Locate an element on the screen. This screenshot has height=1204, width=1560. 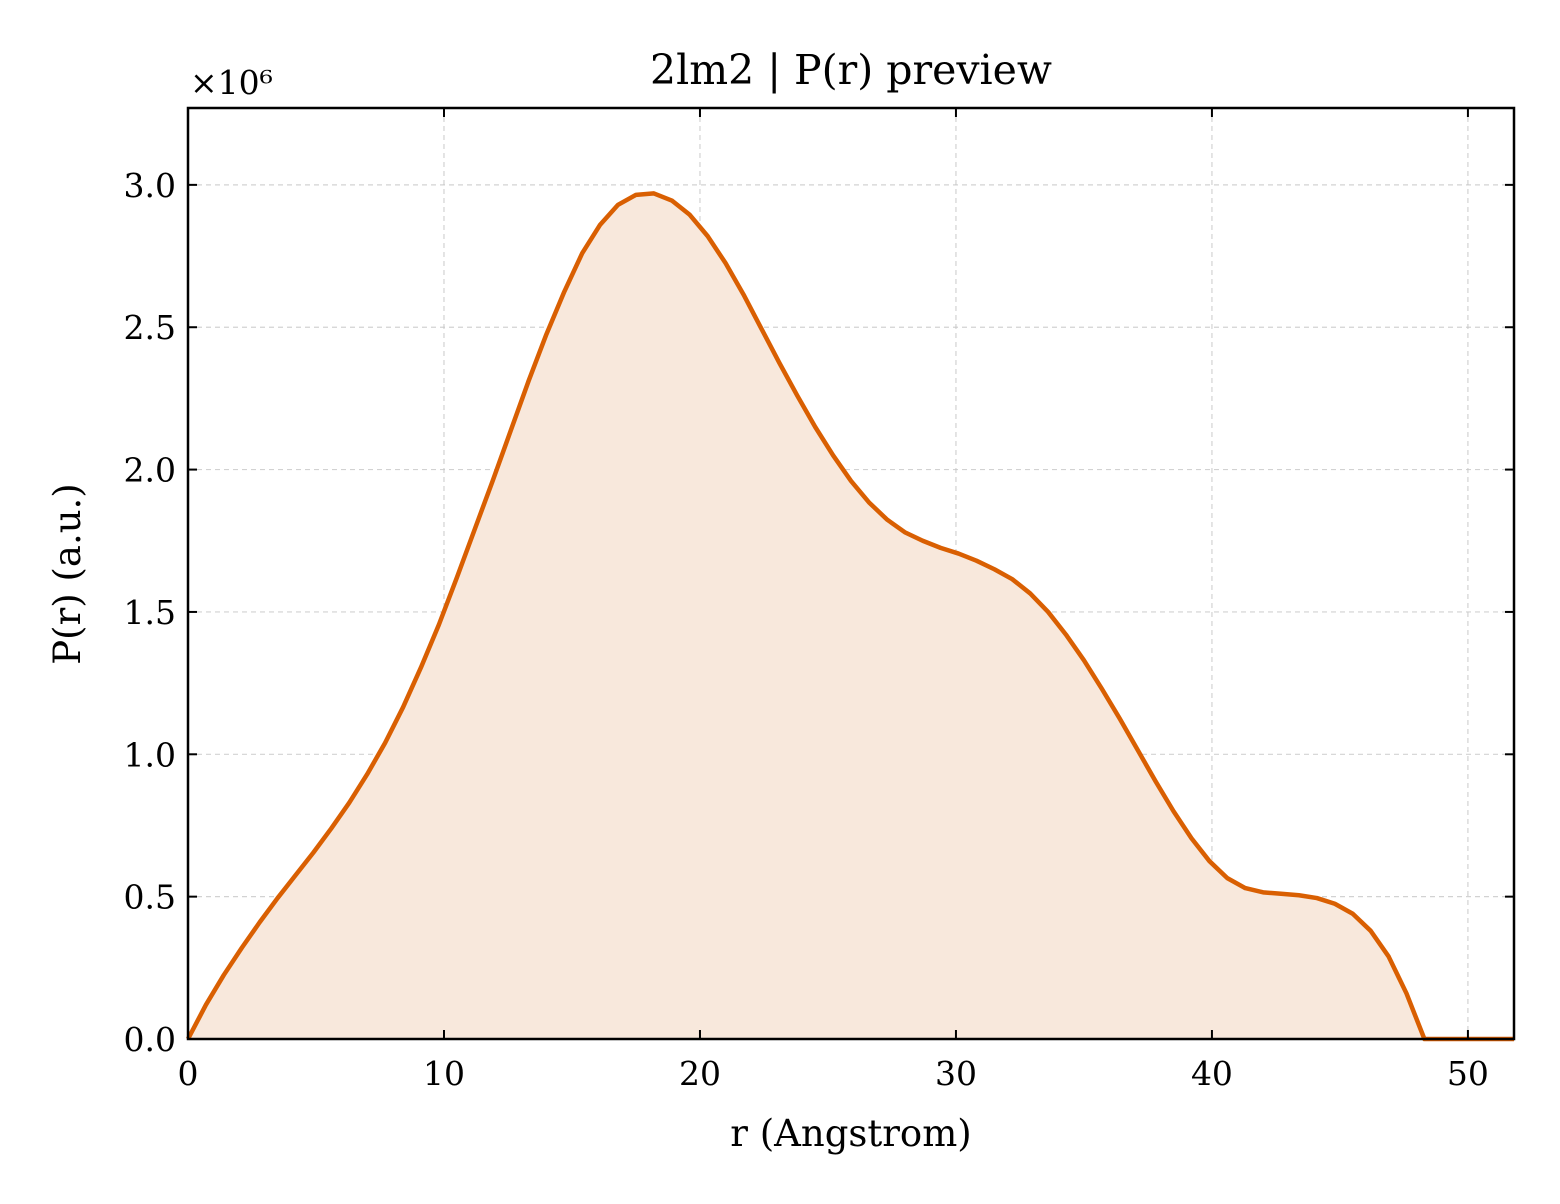
x-axis-label: r (Angstrom) is located at coordinates (850, 1133).